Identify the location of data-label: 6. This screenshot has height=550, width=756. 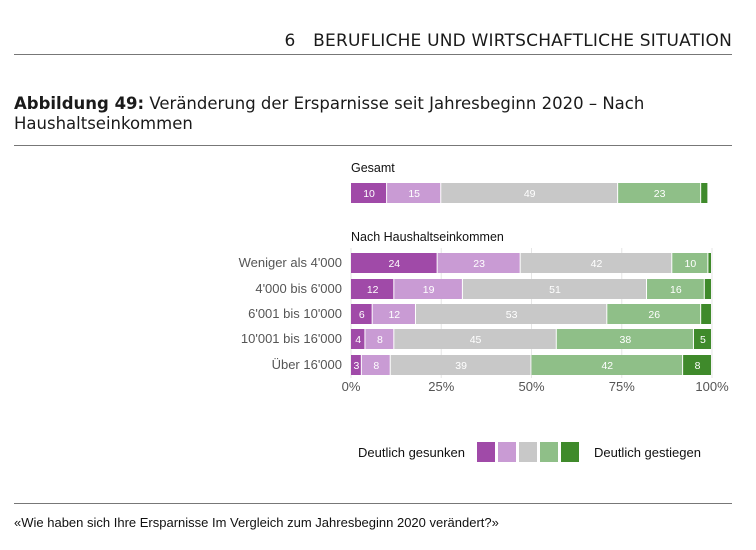
(362, 315).